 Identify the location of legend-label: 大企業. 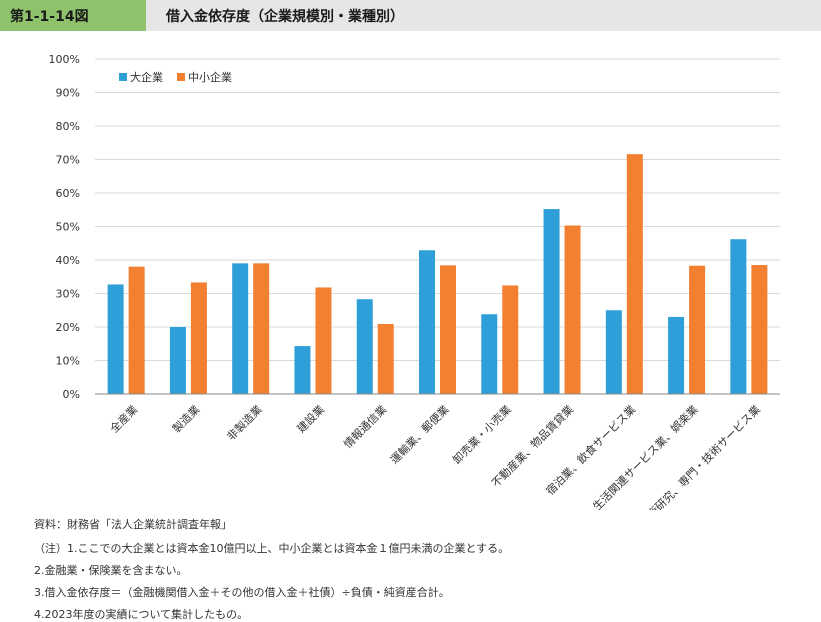
(146, 77).